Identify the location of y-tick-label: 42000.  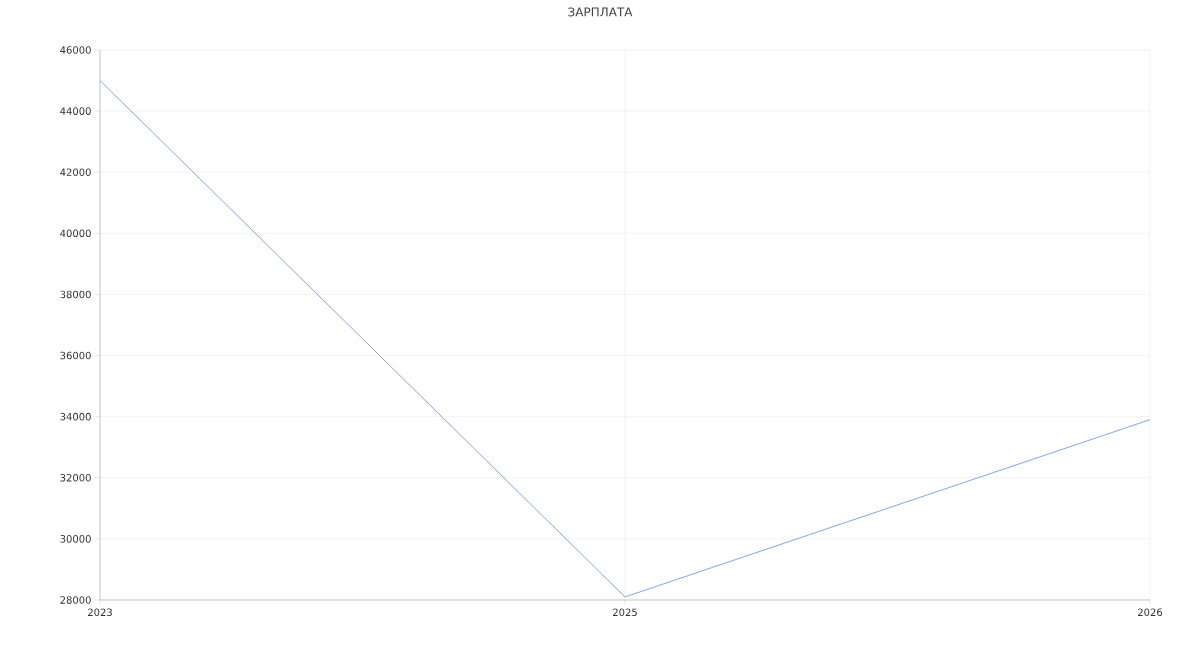
(75, 172).